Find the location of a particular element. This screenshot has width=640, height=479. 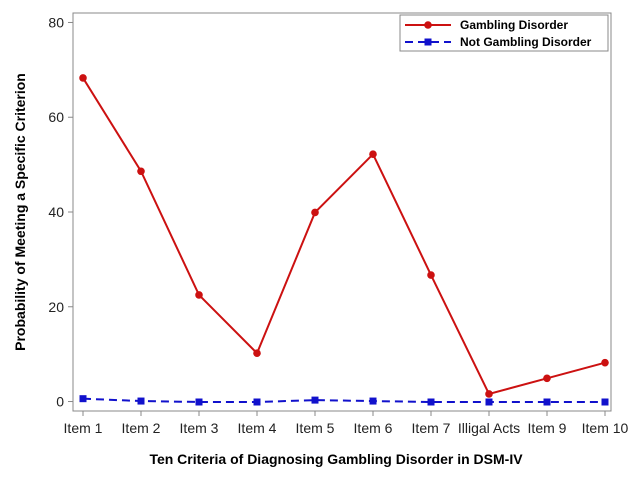

x-tick-label: Item 10 is located at coordinates (605, 428).